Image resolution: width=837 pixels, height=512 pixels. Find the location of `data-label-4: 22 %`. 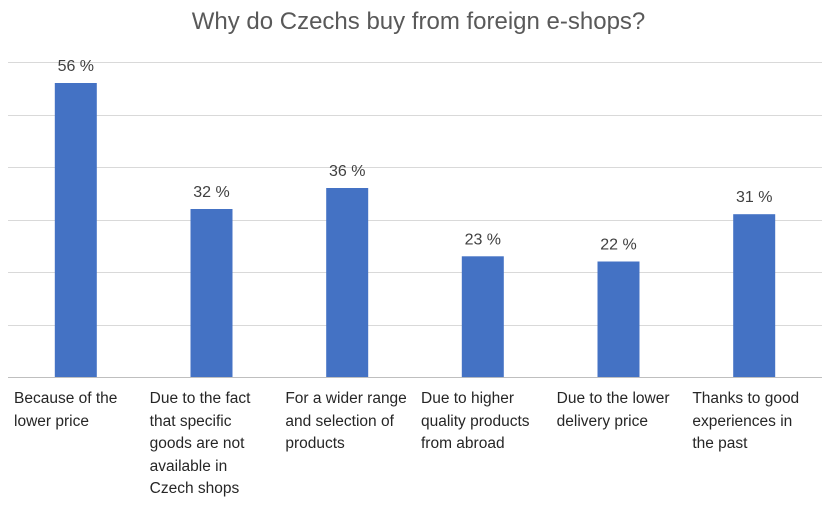

data-label-4: 22 % is located at coordinates (618, 245).